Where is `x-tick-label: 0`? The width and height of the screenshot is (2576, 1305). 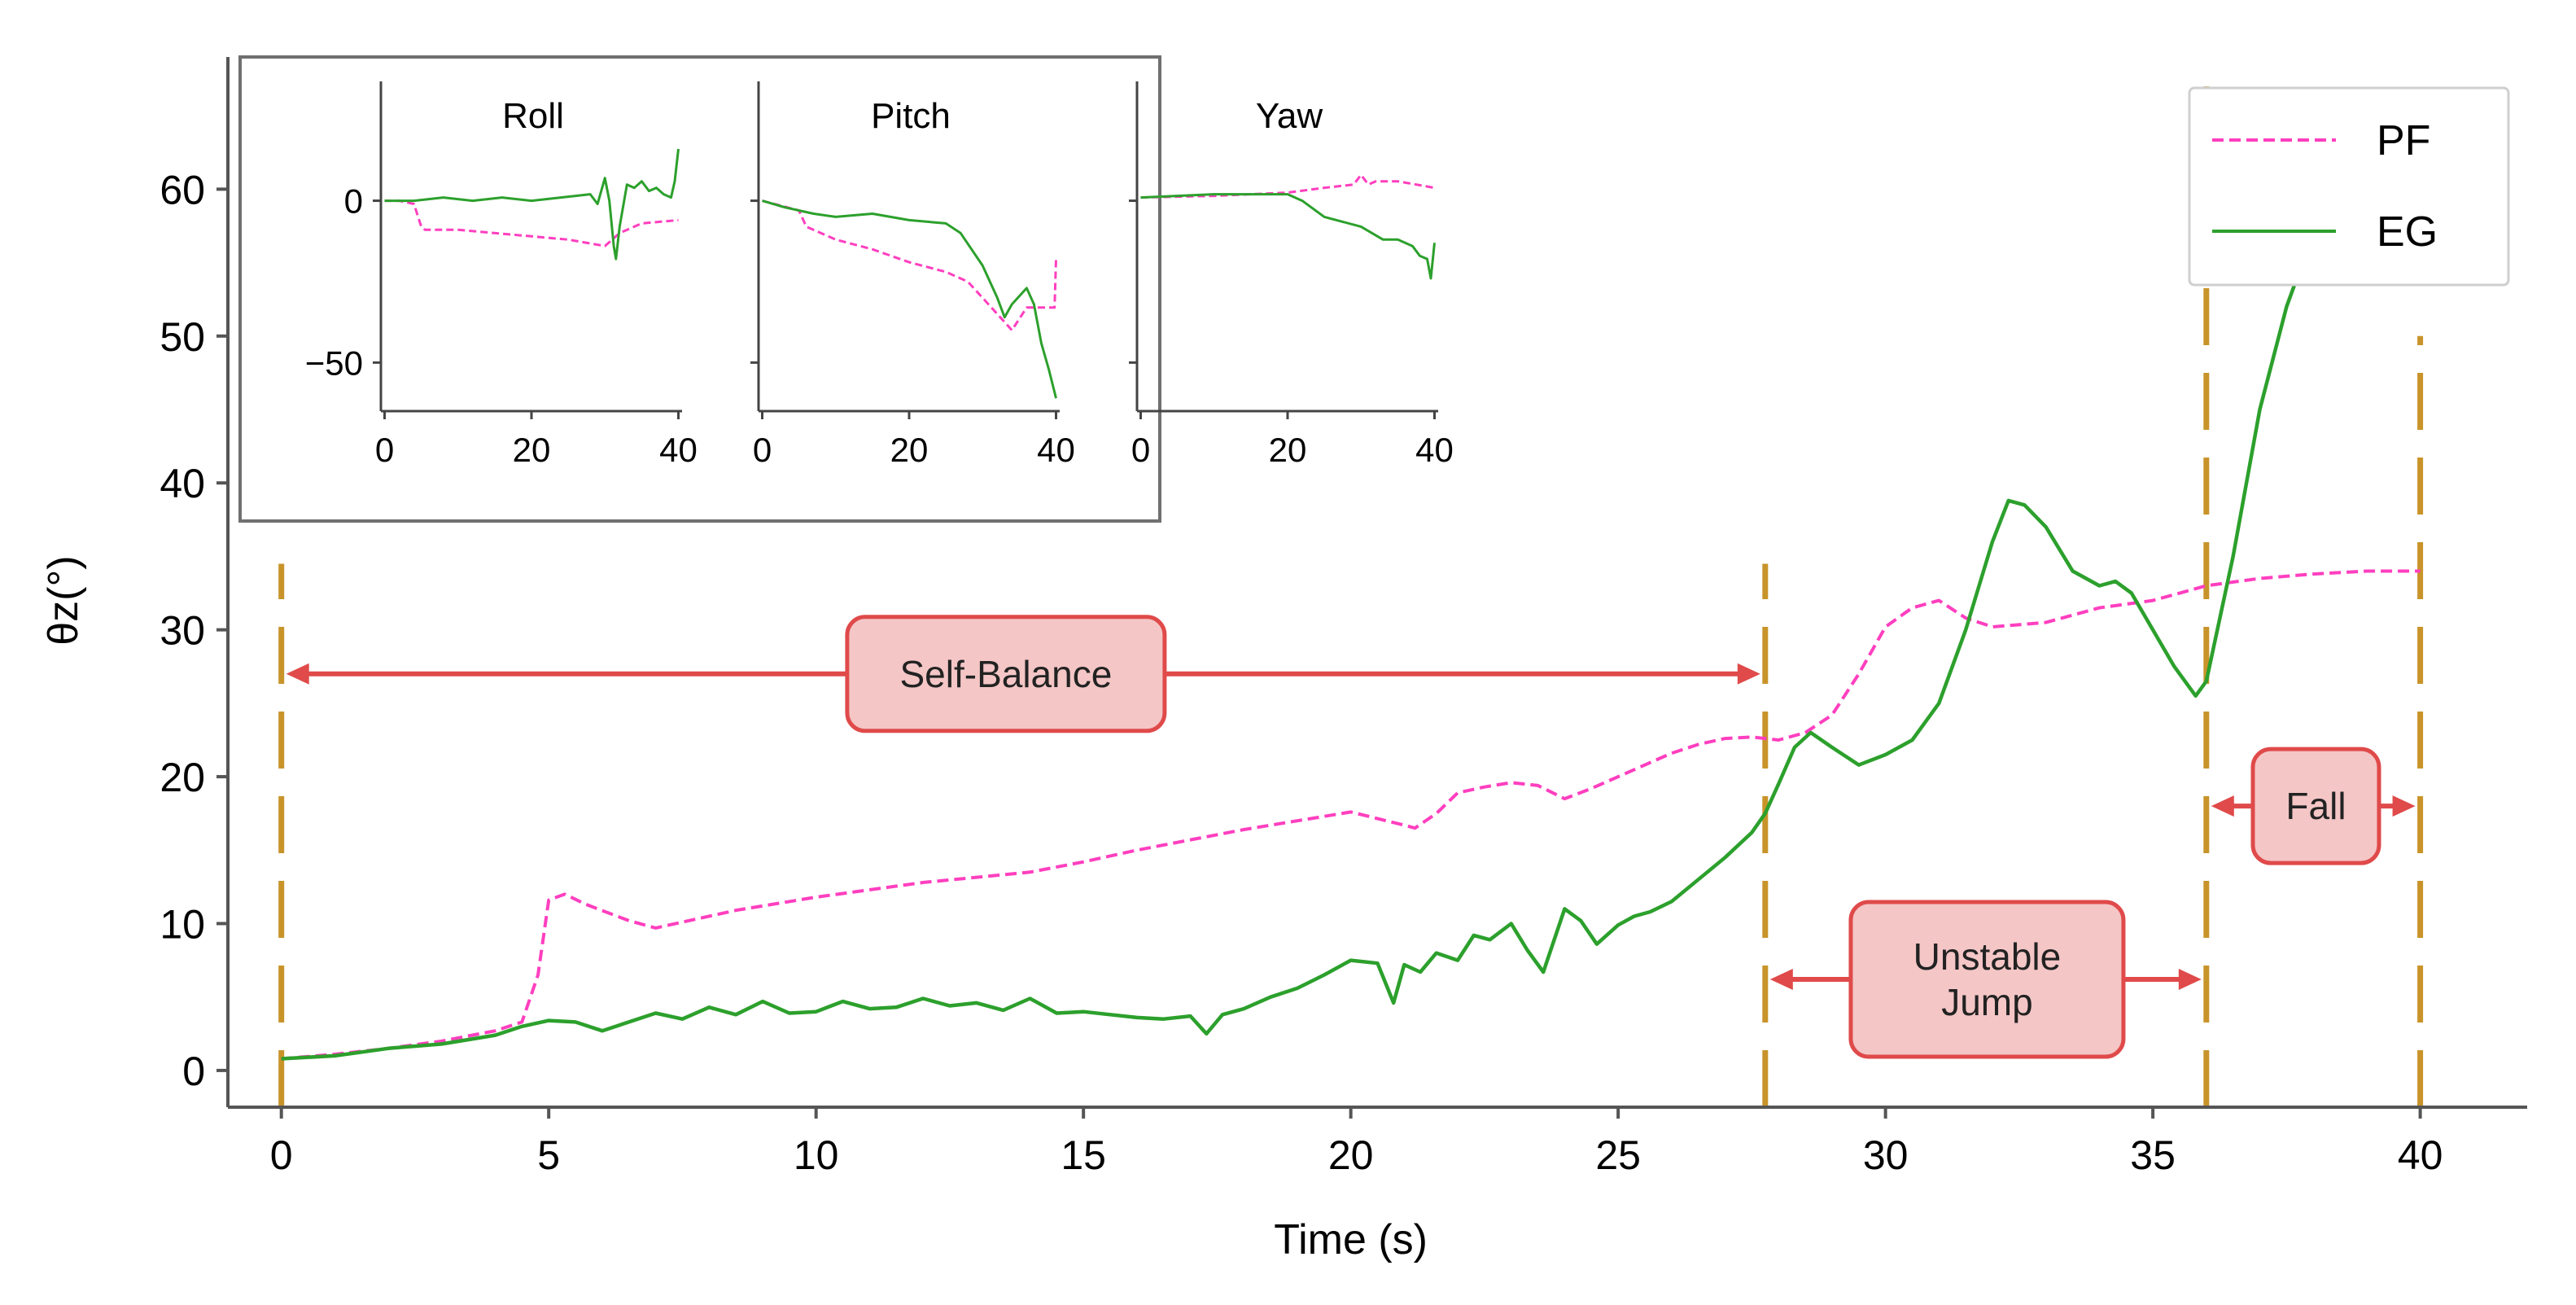
x-tick-label: 0 is located at coordinates (281, 1155).